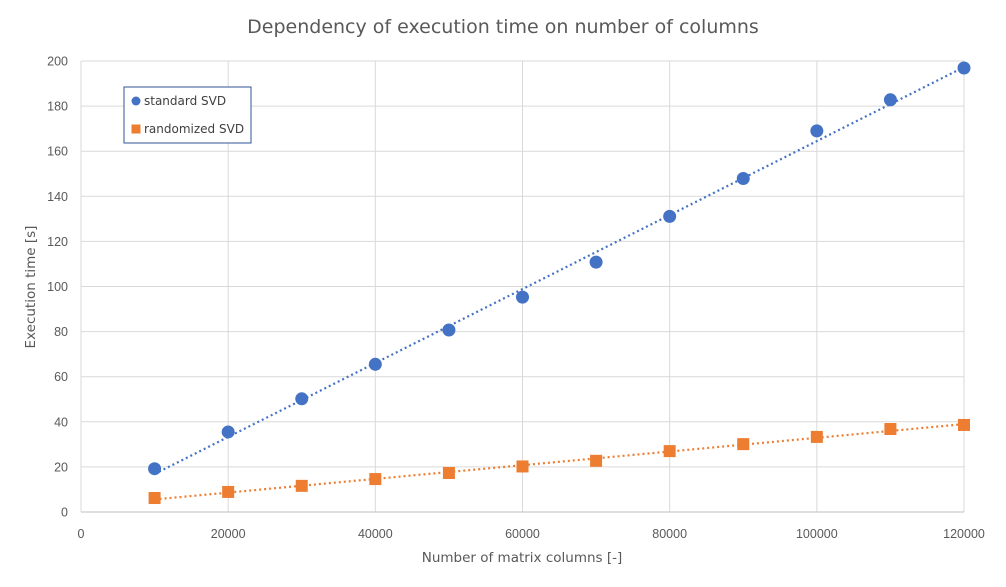  What do you see at coordinates (669, 534) in the screenshot?
I see `x-tick-label: 80000` at bounding box center [669, 534].